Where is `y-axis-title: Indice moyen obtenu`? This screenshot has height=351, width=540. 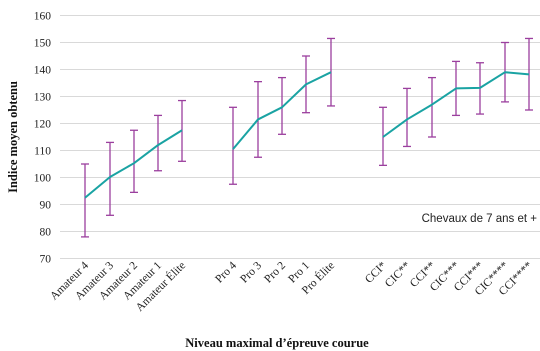 y-axis-title: Indice moyen obtenu is located at coordinates (13, 137).